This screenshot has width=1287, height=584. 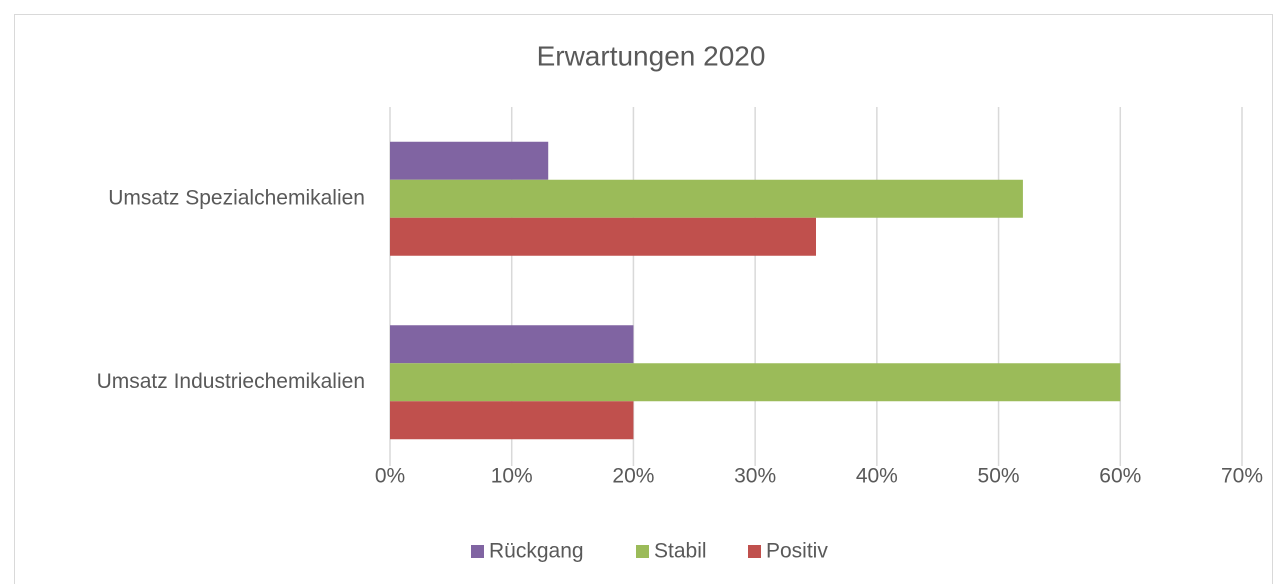 What do you see at coordinates (680, 551) in the screenshot?
I see `legend-label: Stabil` at bounding box center [680, 551].